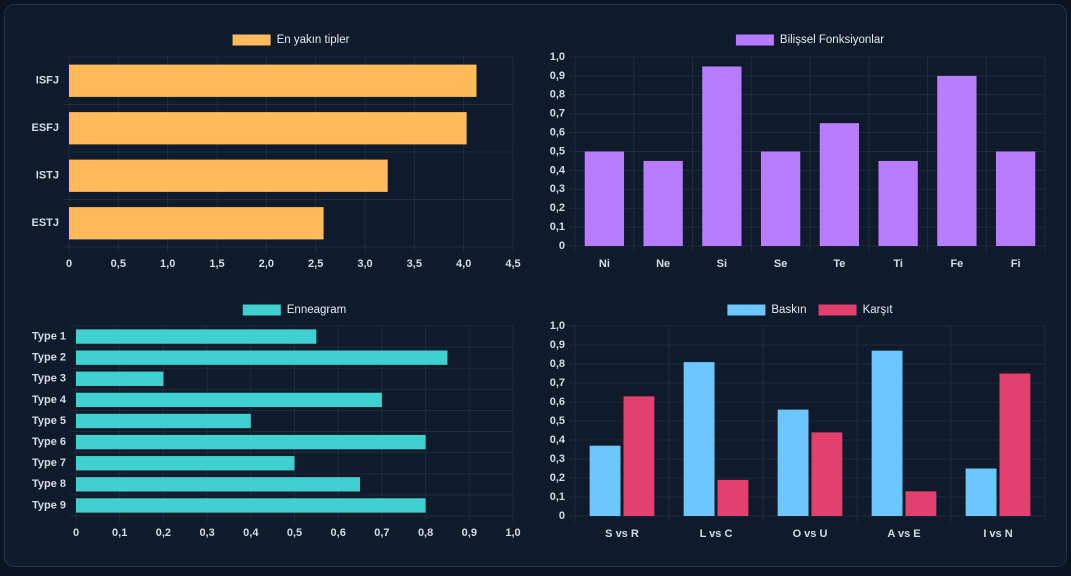 Image resolution: width=1071 pixels, height=576 pixels. What do you see at coordinates (49, 463) in the screenshot?
I see `y-tick-label: Type 7` at bounding box center [49, 463].